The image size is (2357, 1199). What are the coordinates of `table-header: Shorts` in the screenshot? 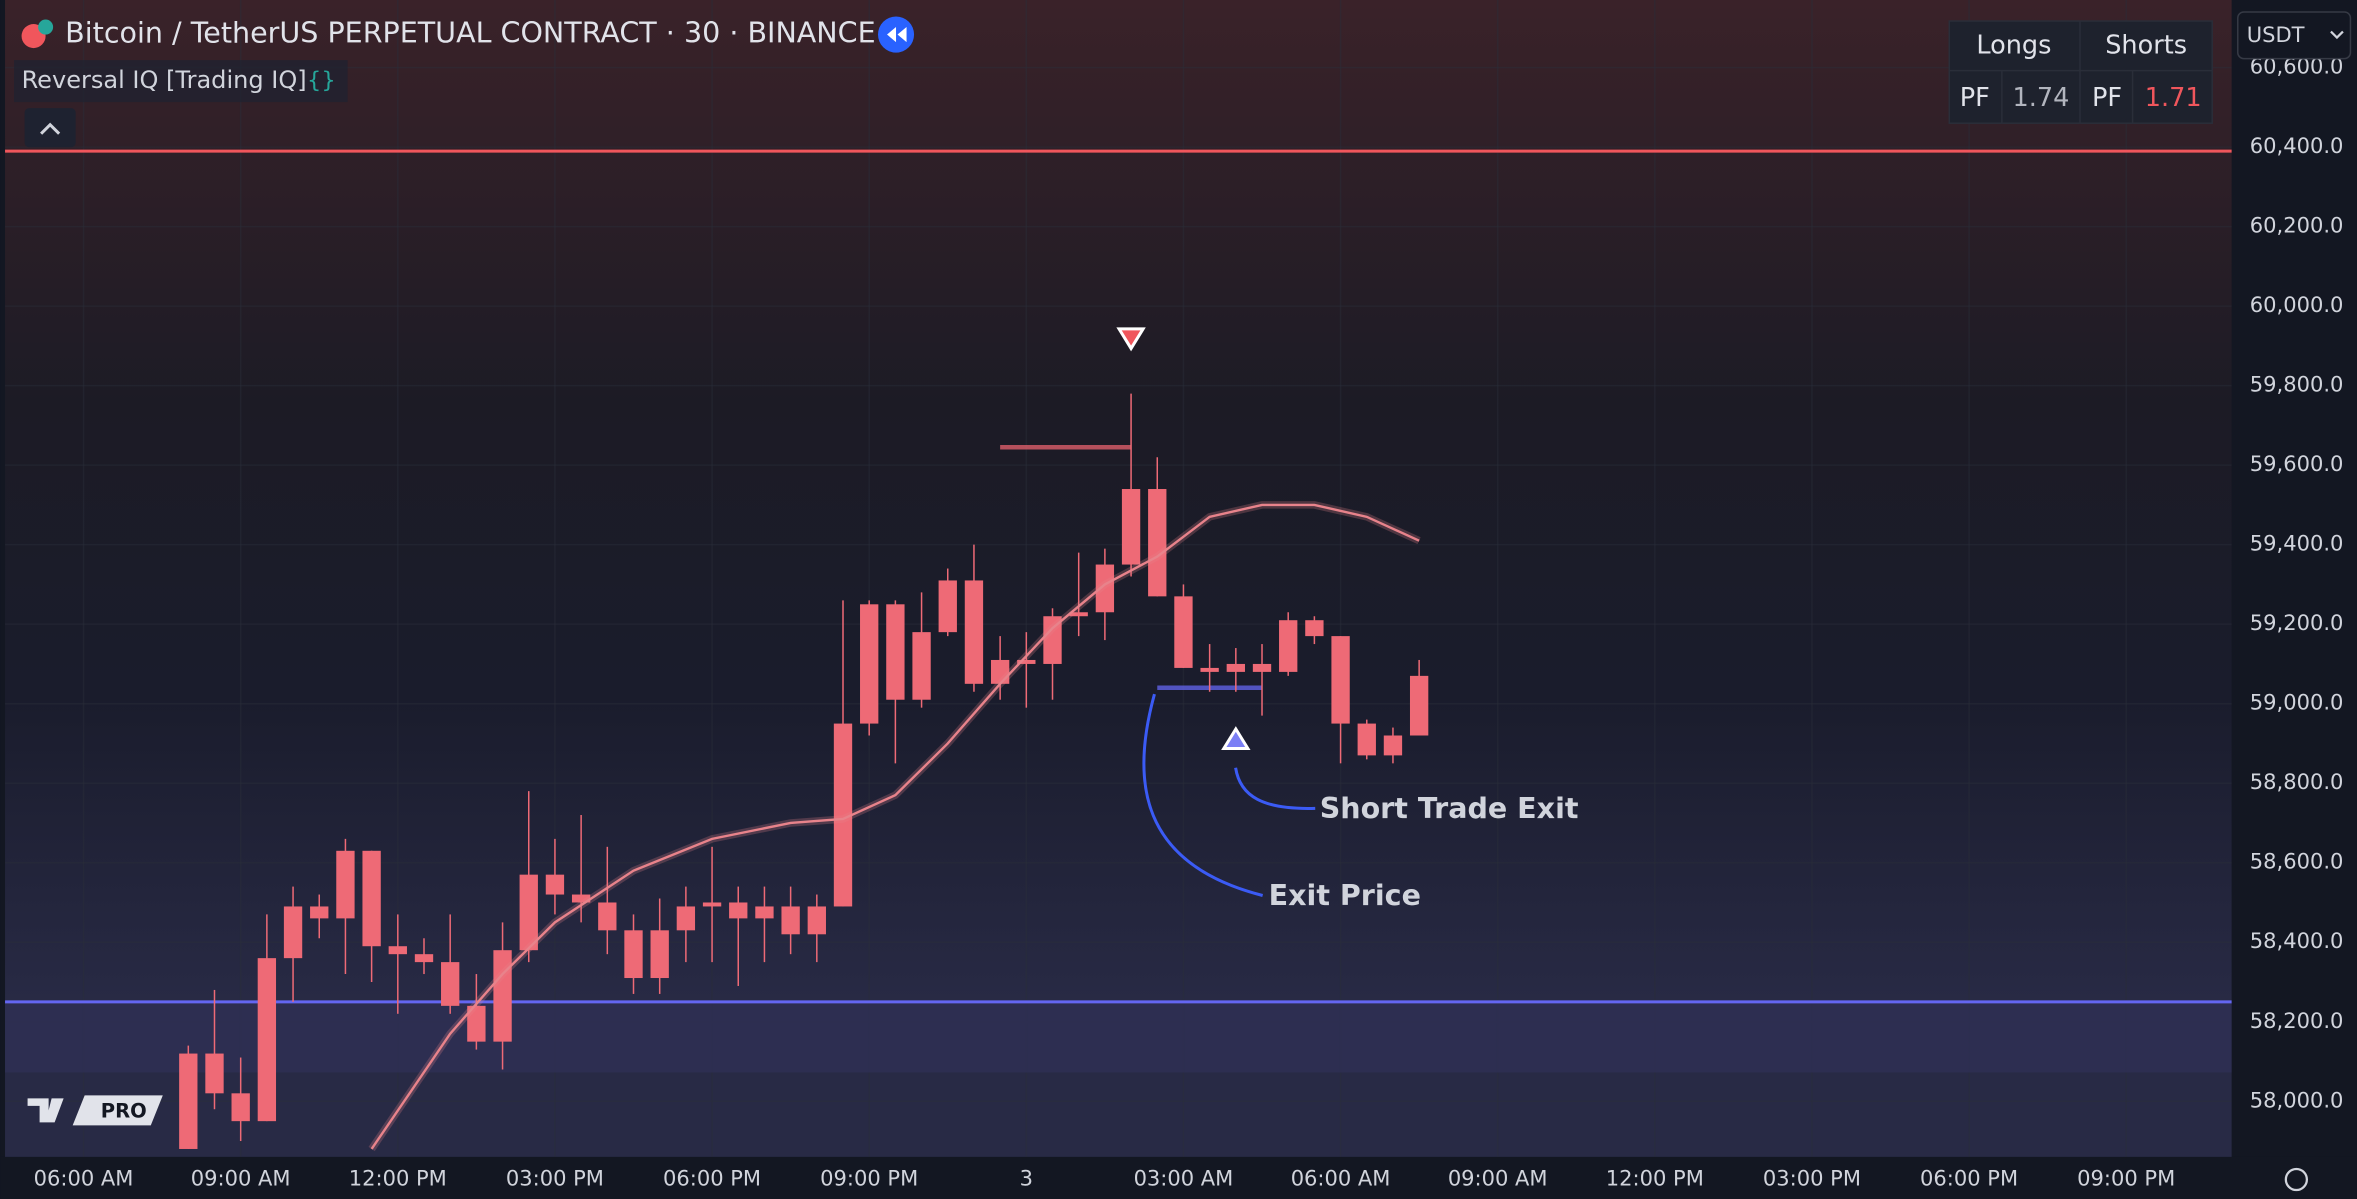 It's located at (2146, 46).